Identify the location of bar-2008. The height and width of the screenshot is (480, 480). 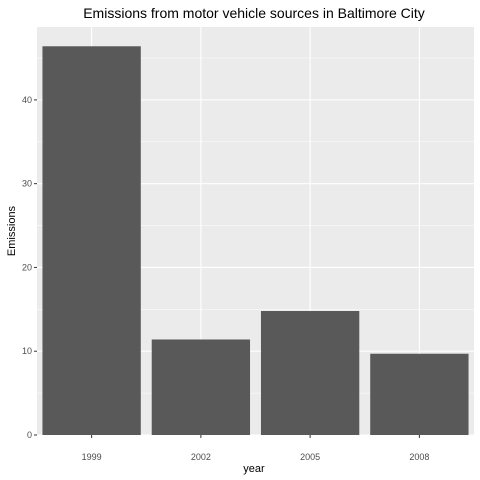
(419, 394).